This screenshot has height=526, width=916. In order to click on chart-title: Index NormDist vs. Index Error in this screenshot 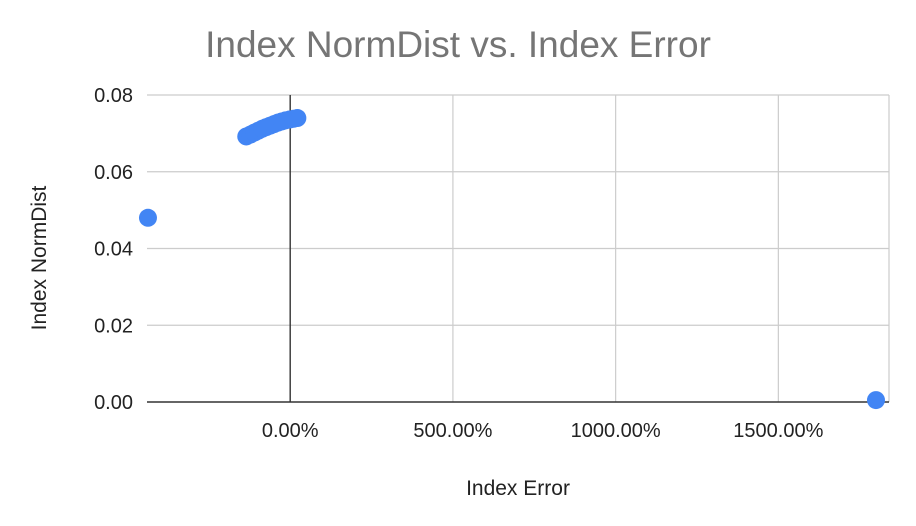, I will do `click(458, 44)`.